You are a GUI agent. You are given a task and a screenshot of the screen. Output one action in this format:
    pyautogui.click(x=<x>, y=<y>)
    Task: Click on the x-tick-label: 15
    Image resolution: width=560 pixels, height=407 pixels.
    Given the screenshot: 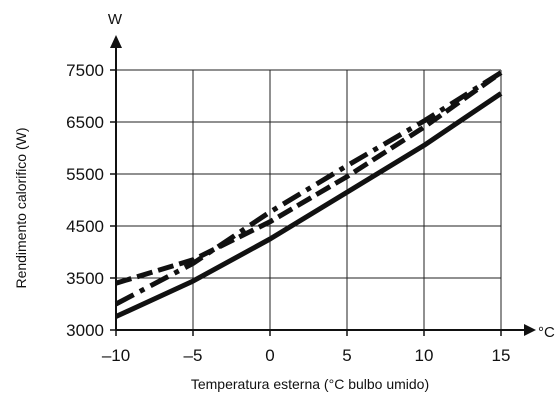 What is the action you would take?
    pyautogui.click(x=501, y=355)
    